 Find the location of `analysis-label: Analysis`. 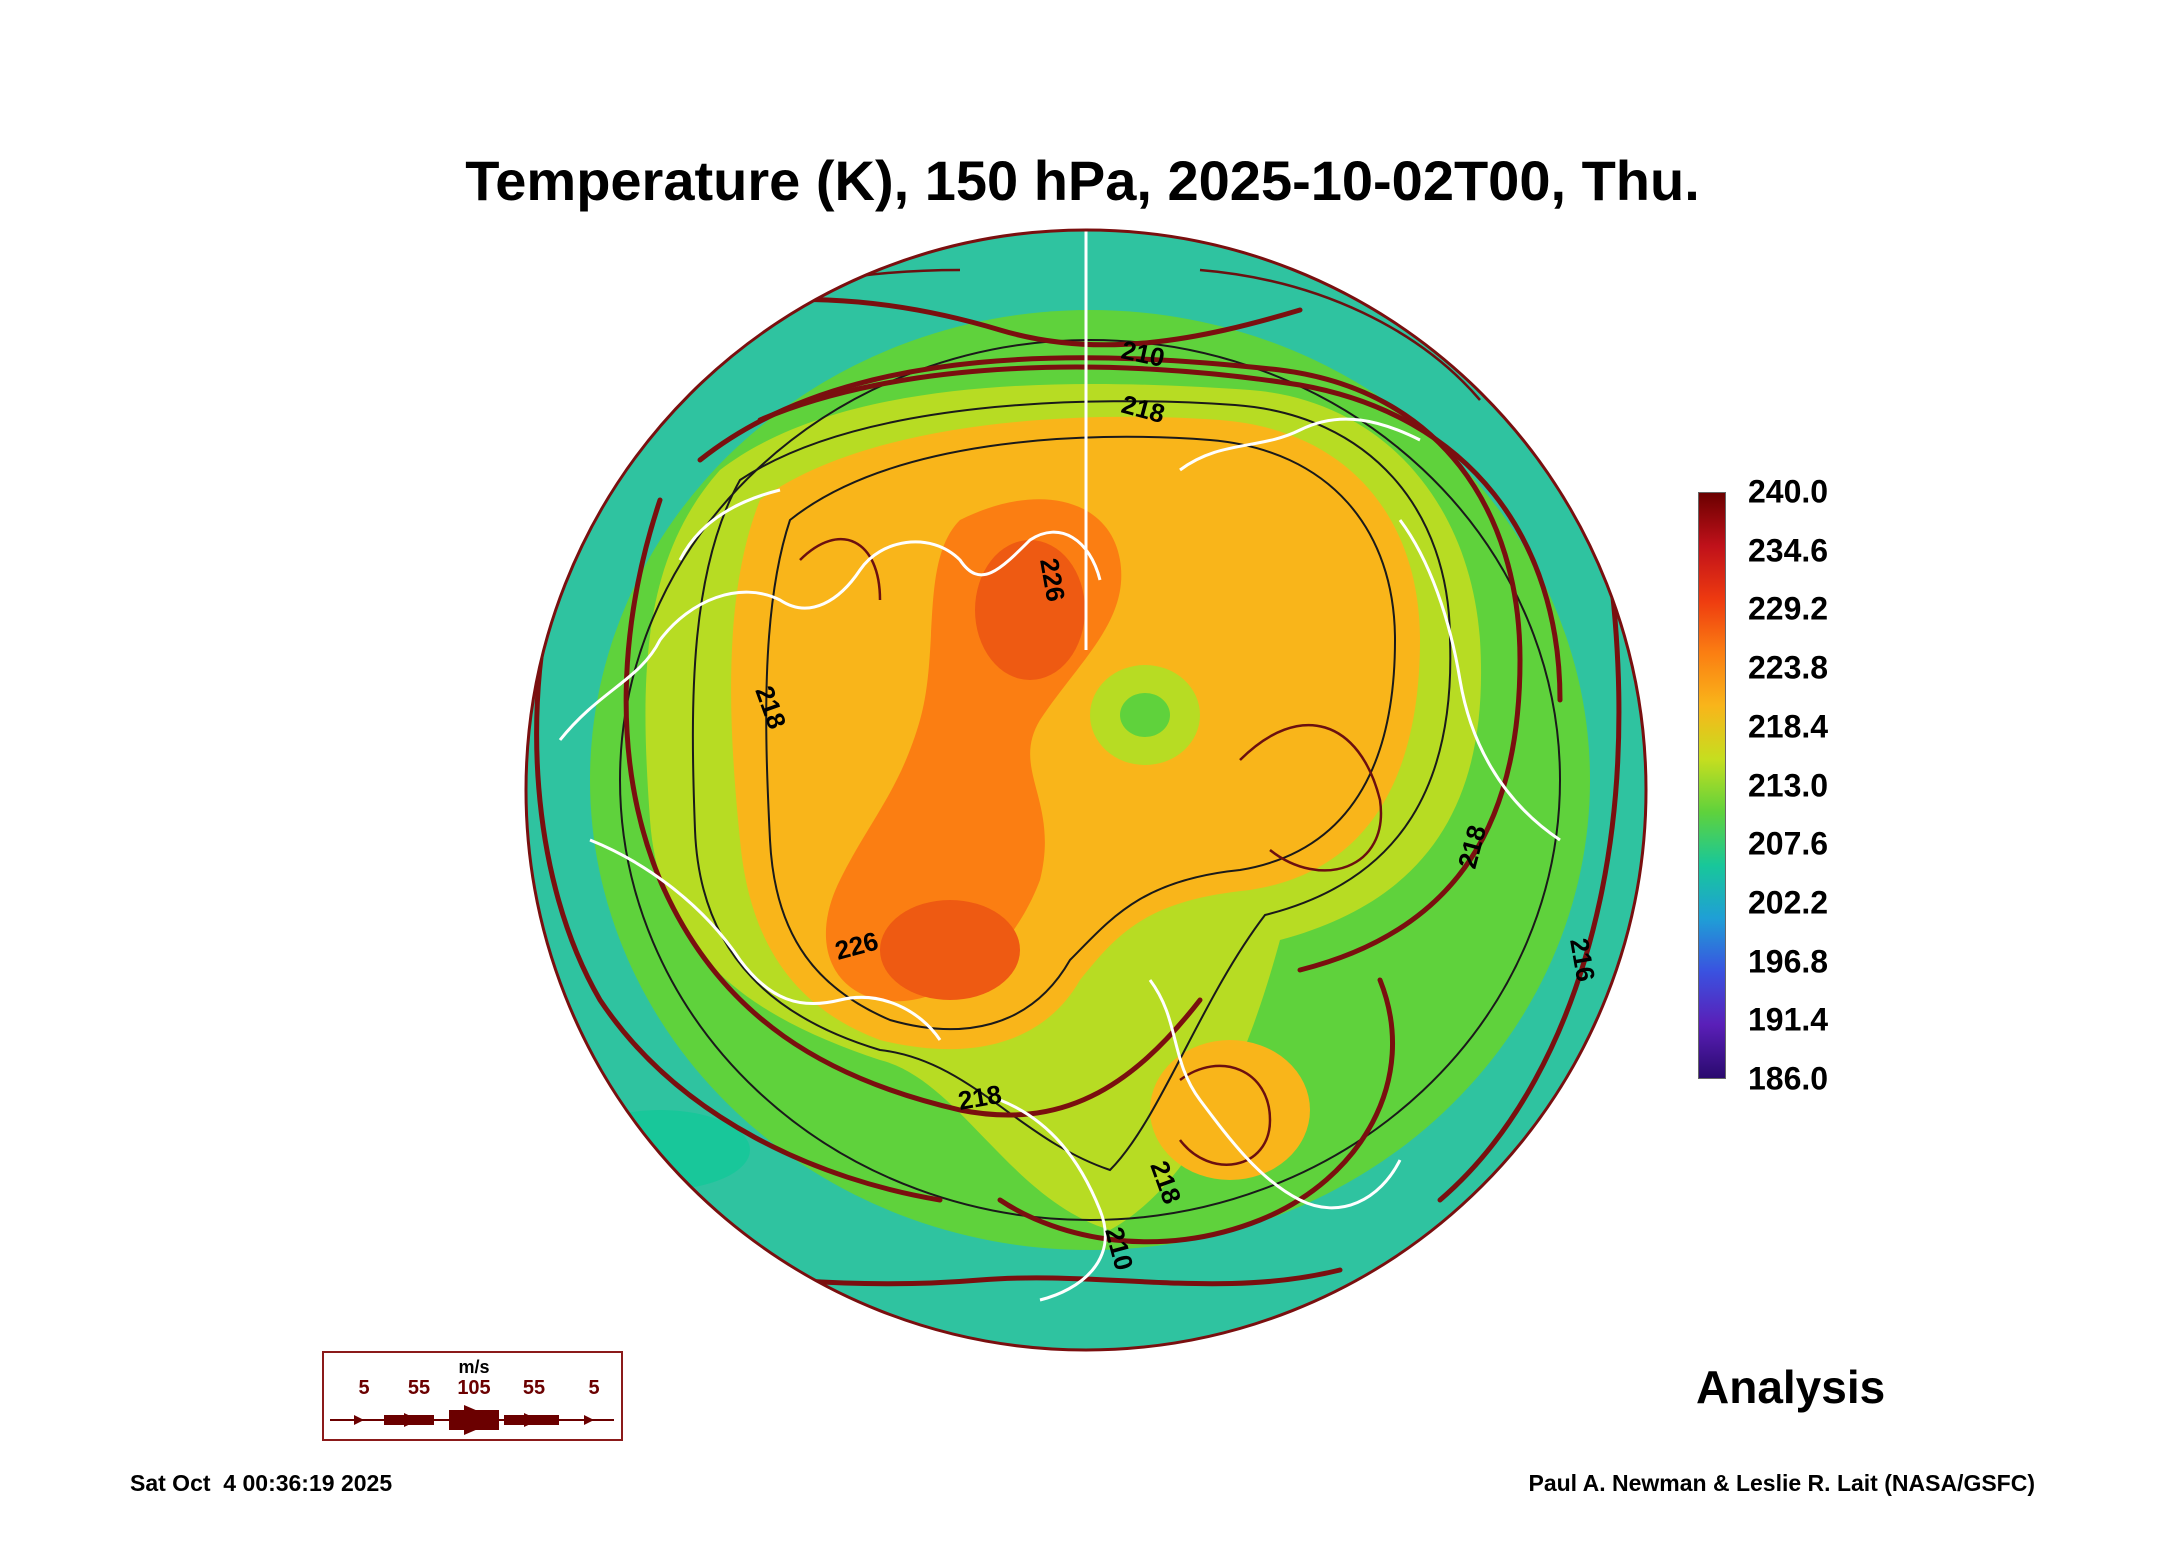

analysis-label: Analysis is located at coordinates (1791, 1387).